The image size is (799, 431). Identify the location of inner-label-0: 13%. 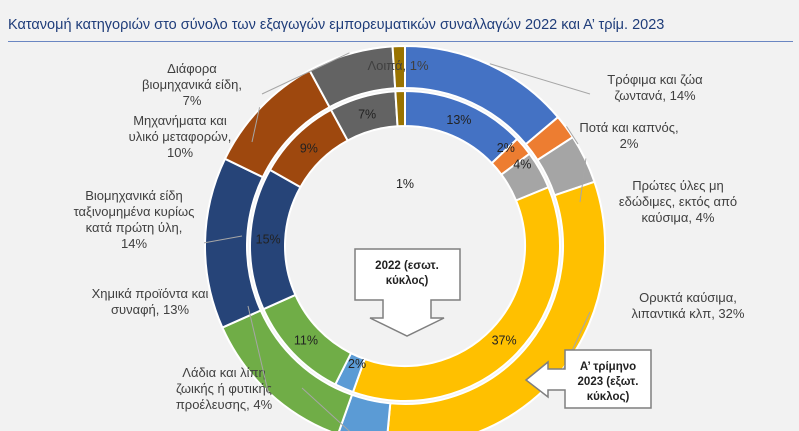
(458, 120).